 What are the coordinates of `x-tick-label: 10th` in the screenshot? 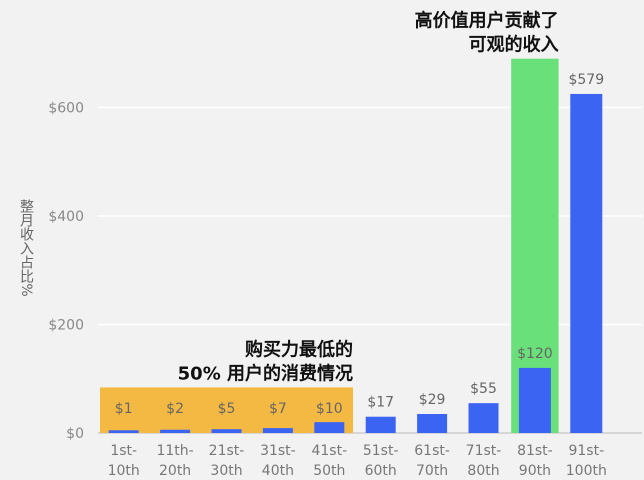 It's located at (124, 471).